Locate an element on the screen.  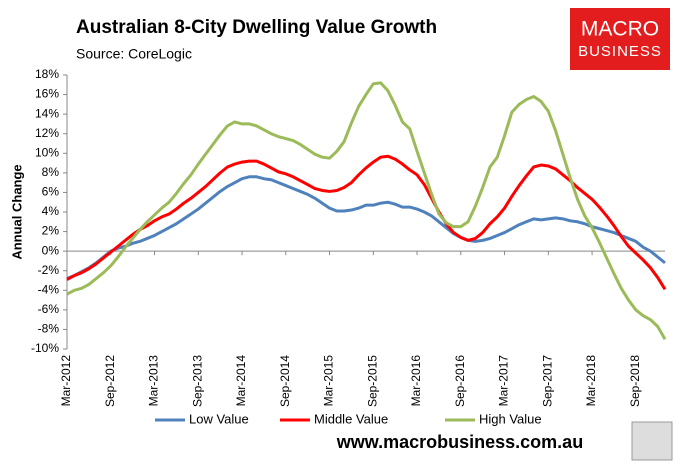
x-tick-label: Sep-2014 is located at coordinates (285, 381).